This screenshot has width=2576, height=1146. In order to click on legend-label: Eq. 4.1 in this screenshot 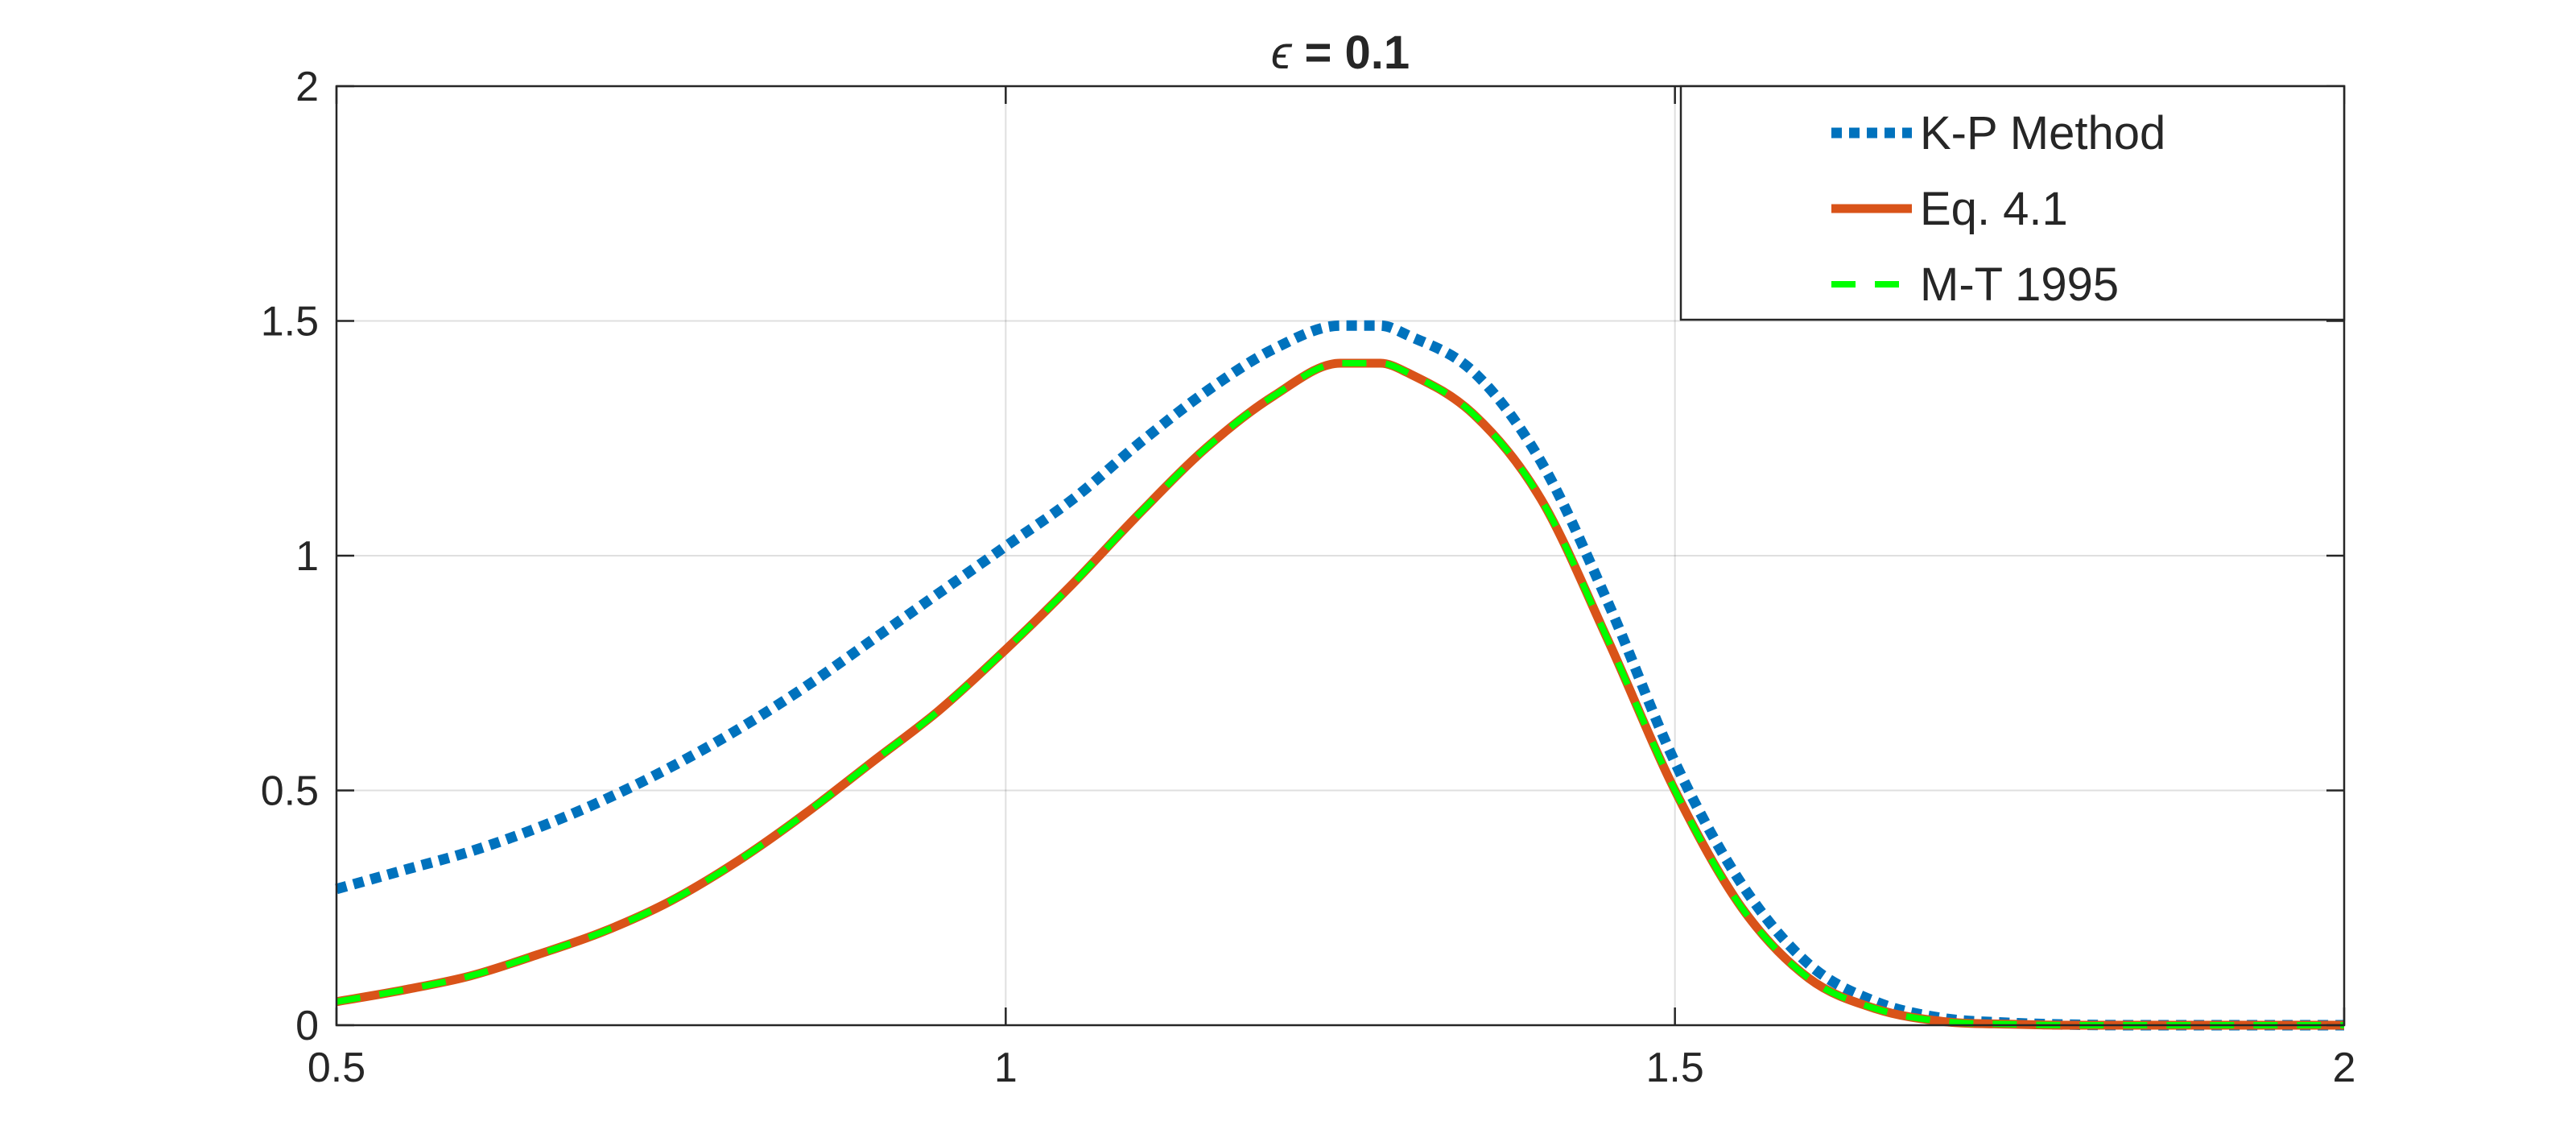, I will do `click(1994, 209)`.